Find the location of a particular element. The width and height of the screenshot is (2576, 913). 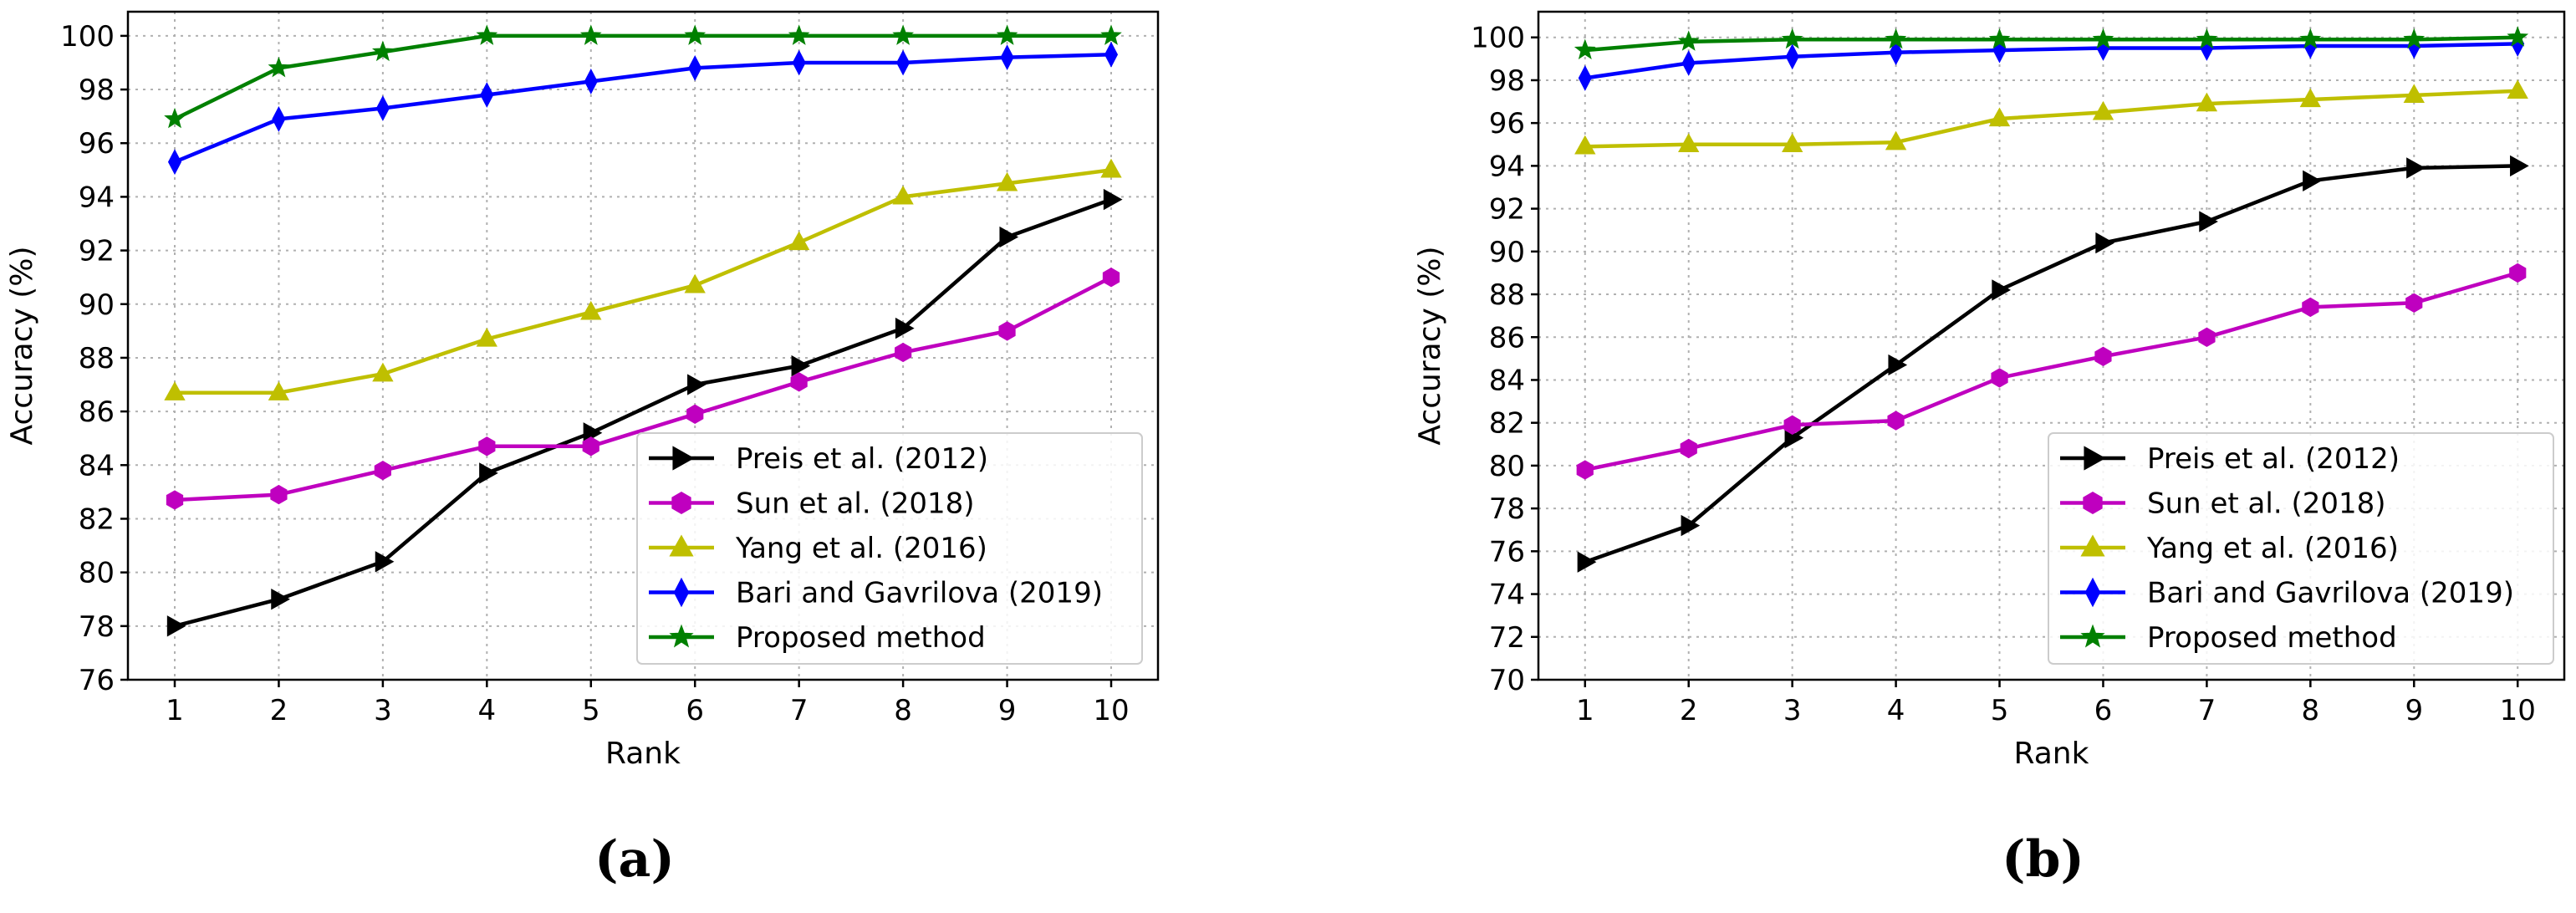

series-sun is located at coordinates (643, 389).